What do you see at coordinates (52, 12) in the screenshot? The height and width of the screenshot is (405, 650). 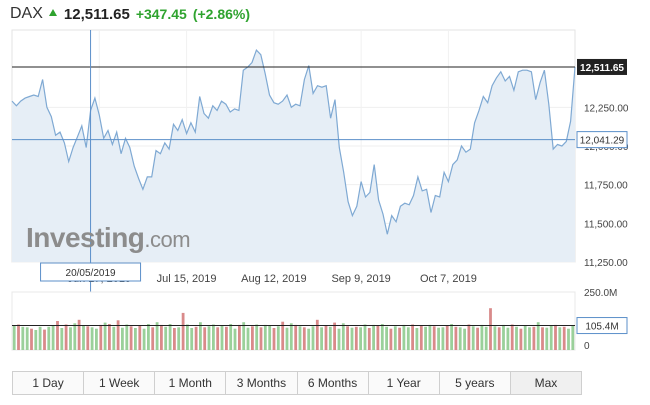 I see `up-arrow-icon` at bounding box center [52, 12].